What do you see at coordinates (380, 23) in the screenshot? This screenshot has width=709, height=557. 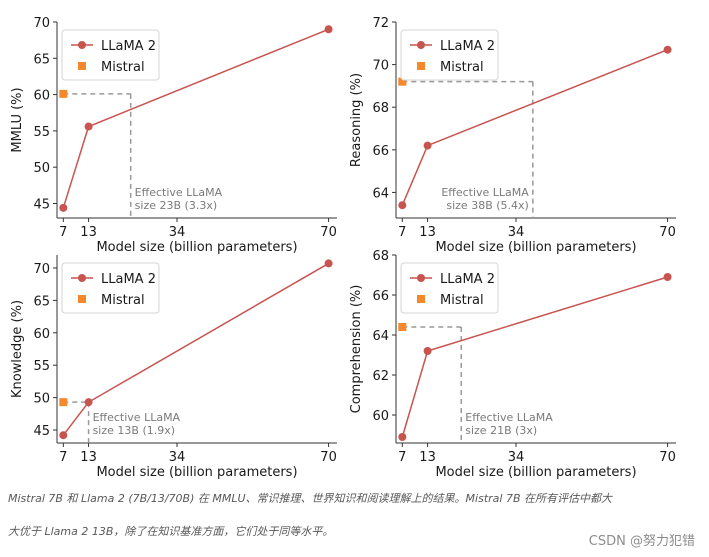 I see `y-tick-label: 72` at bounding box center [380, 23].